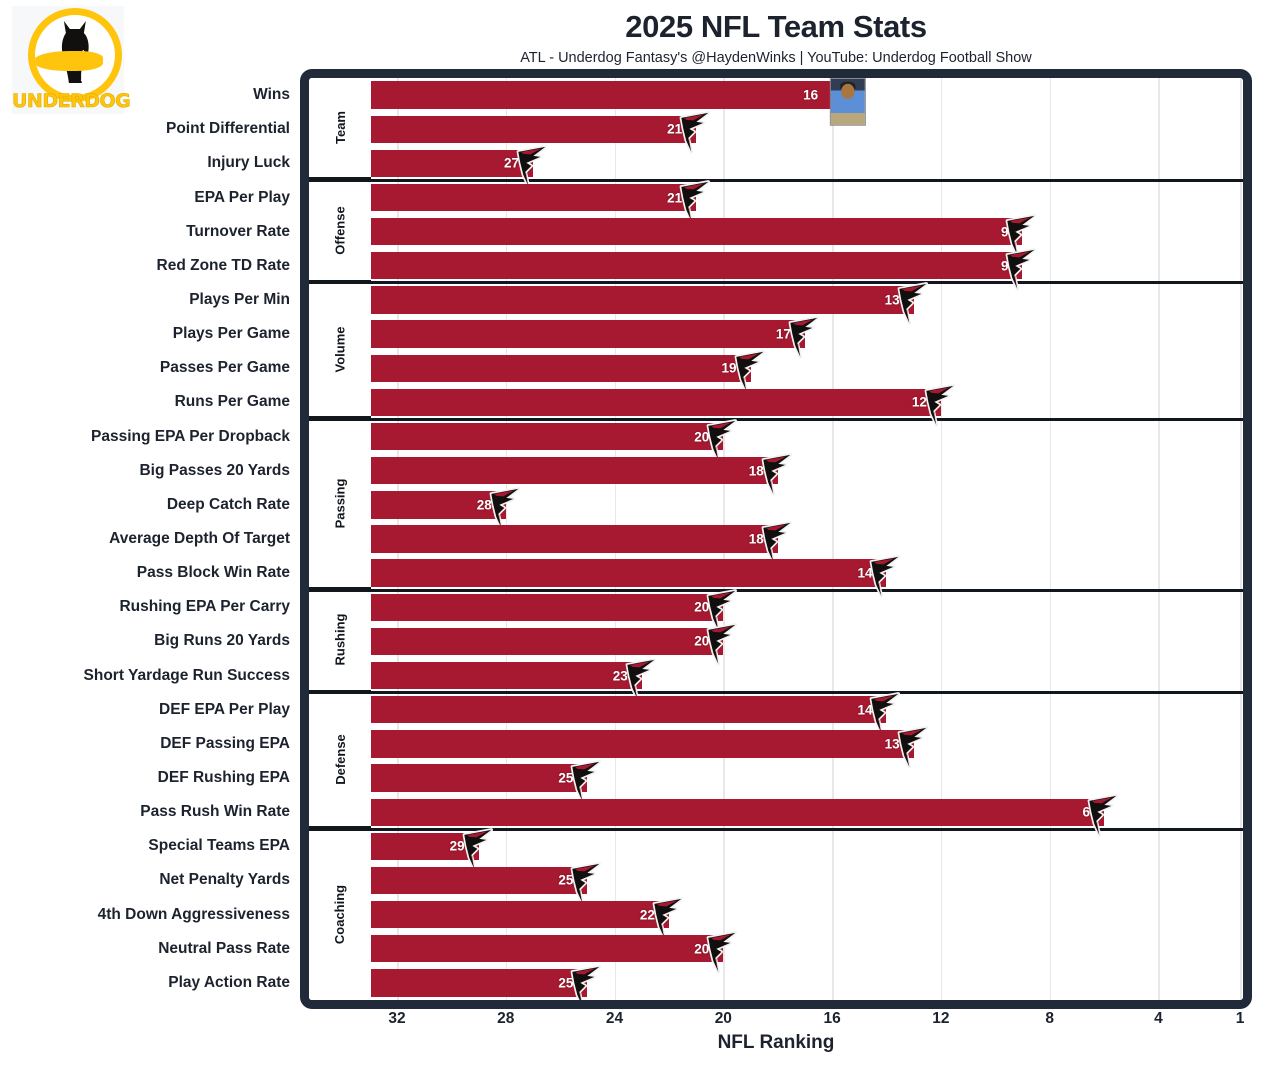  I want to click on bar-value-label: 29, so click(457, 846).